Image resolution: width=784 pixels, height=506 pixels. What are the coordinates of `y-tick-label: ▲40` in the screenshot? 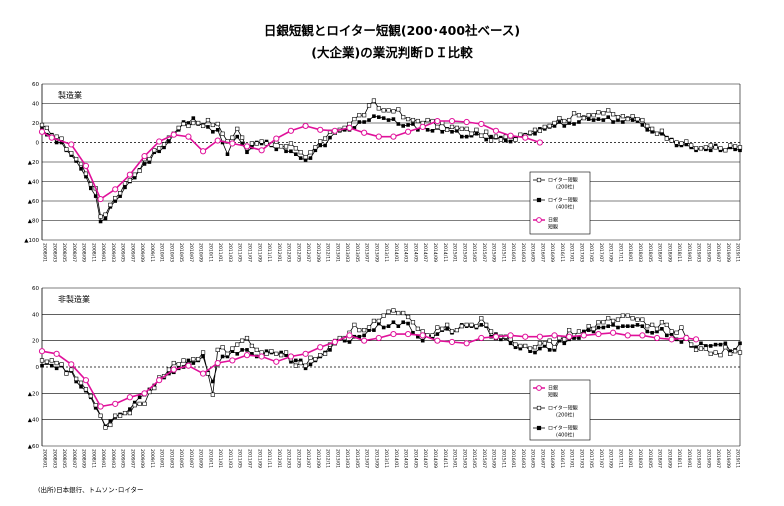 It's located at (34, 421).